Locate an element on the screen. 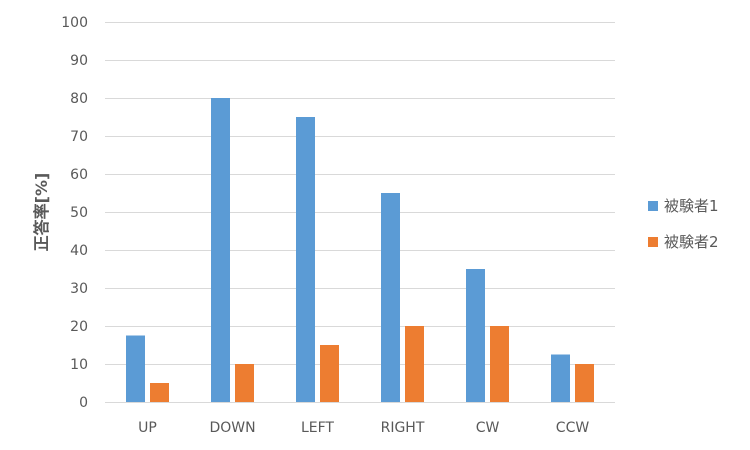 The image size is (750, 450). y-axis-tick-labels: 0 10 20 30 40 50 60 70 80 90 100 is located at coordinates (74, 213).